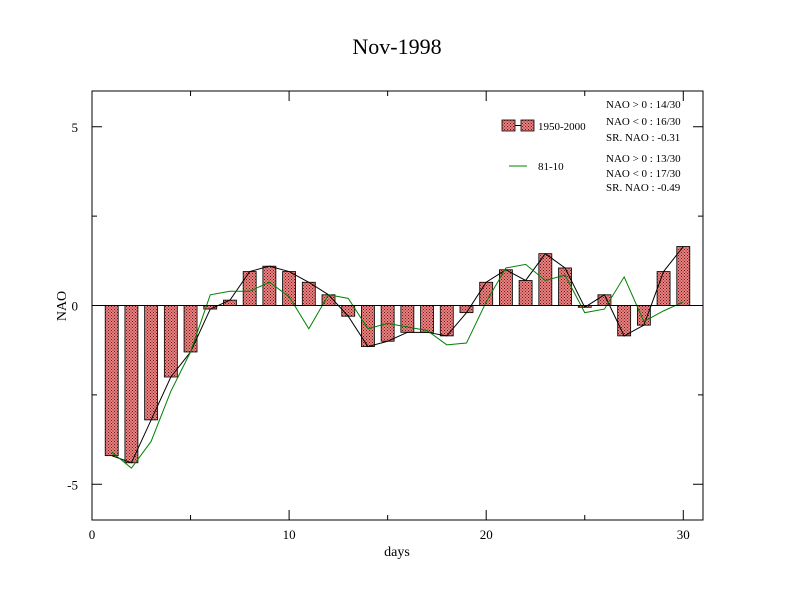 This screenshot has width=792, height=612. I want to click on y-tick-label-0: 0, so click(75, 306).